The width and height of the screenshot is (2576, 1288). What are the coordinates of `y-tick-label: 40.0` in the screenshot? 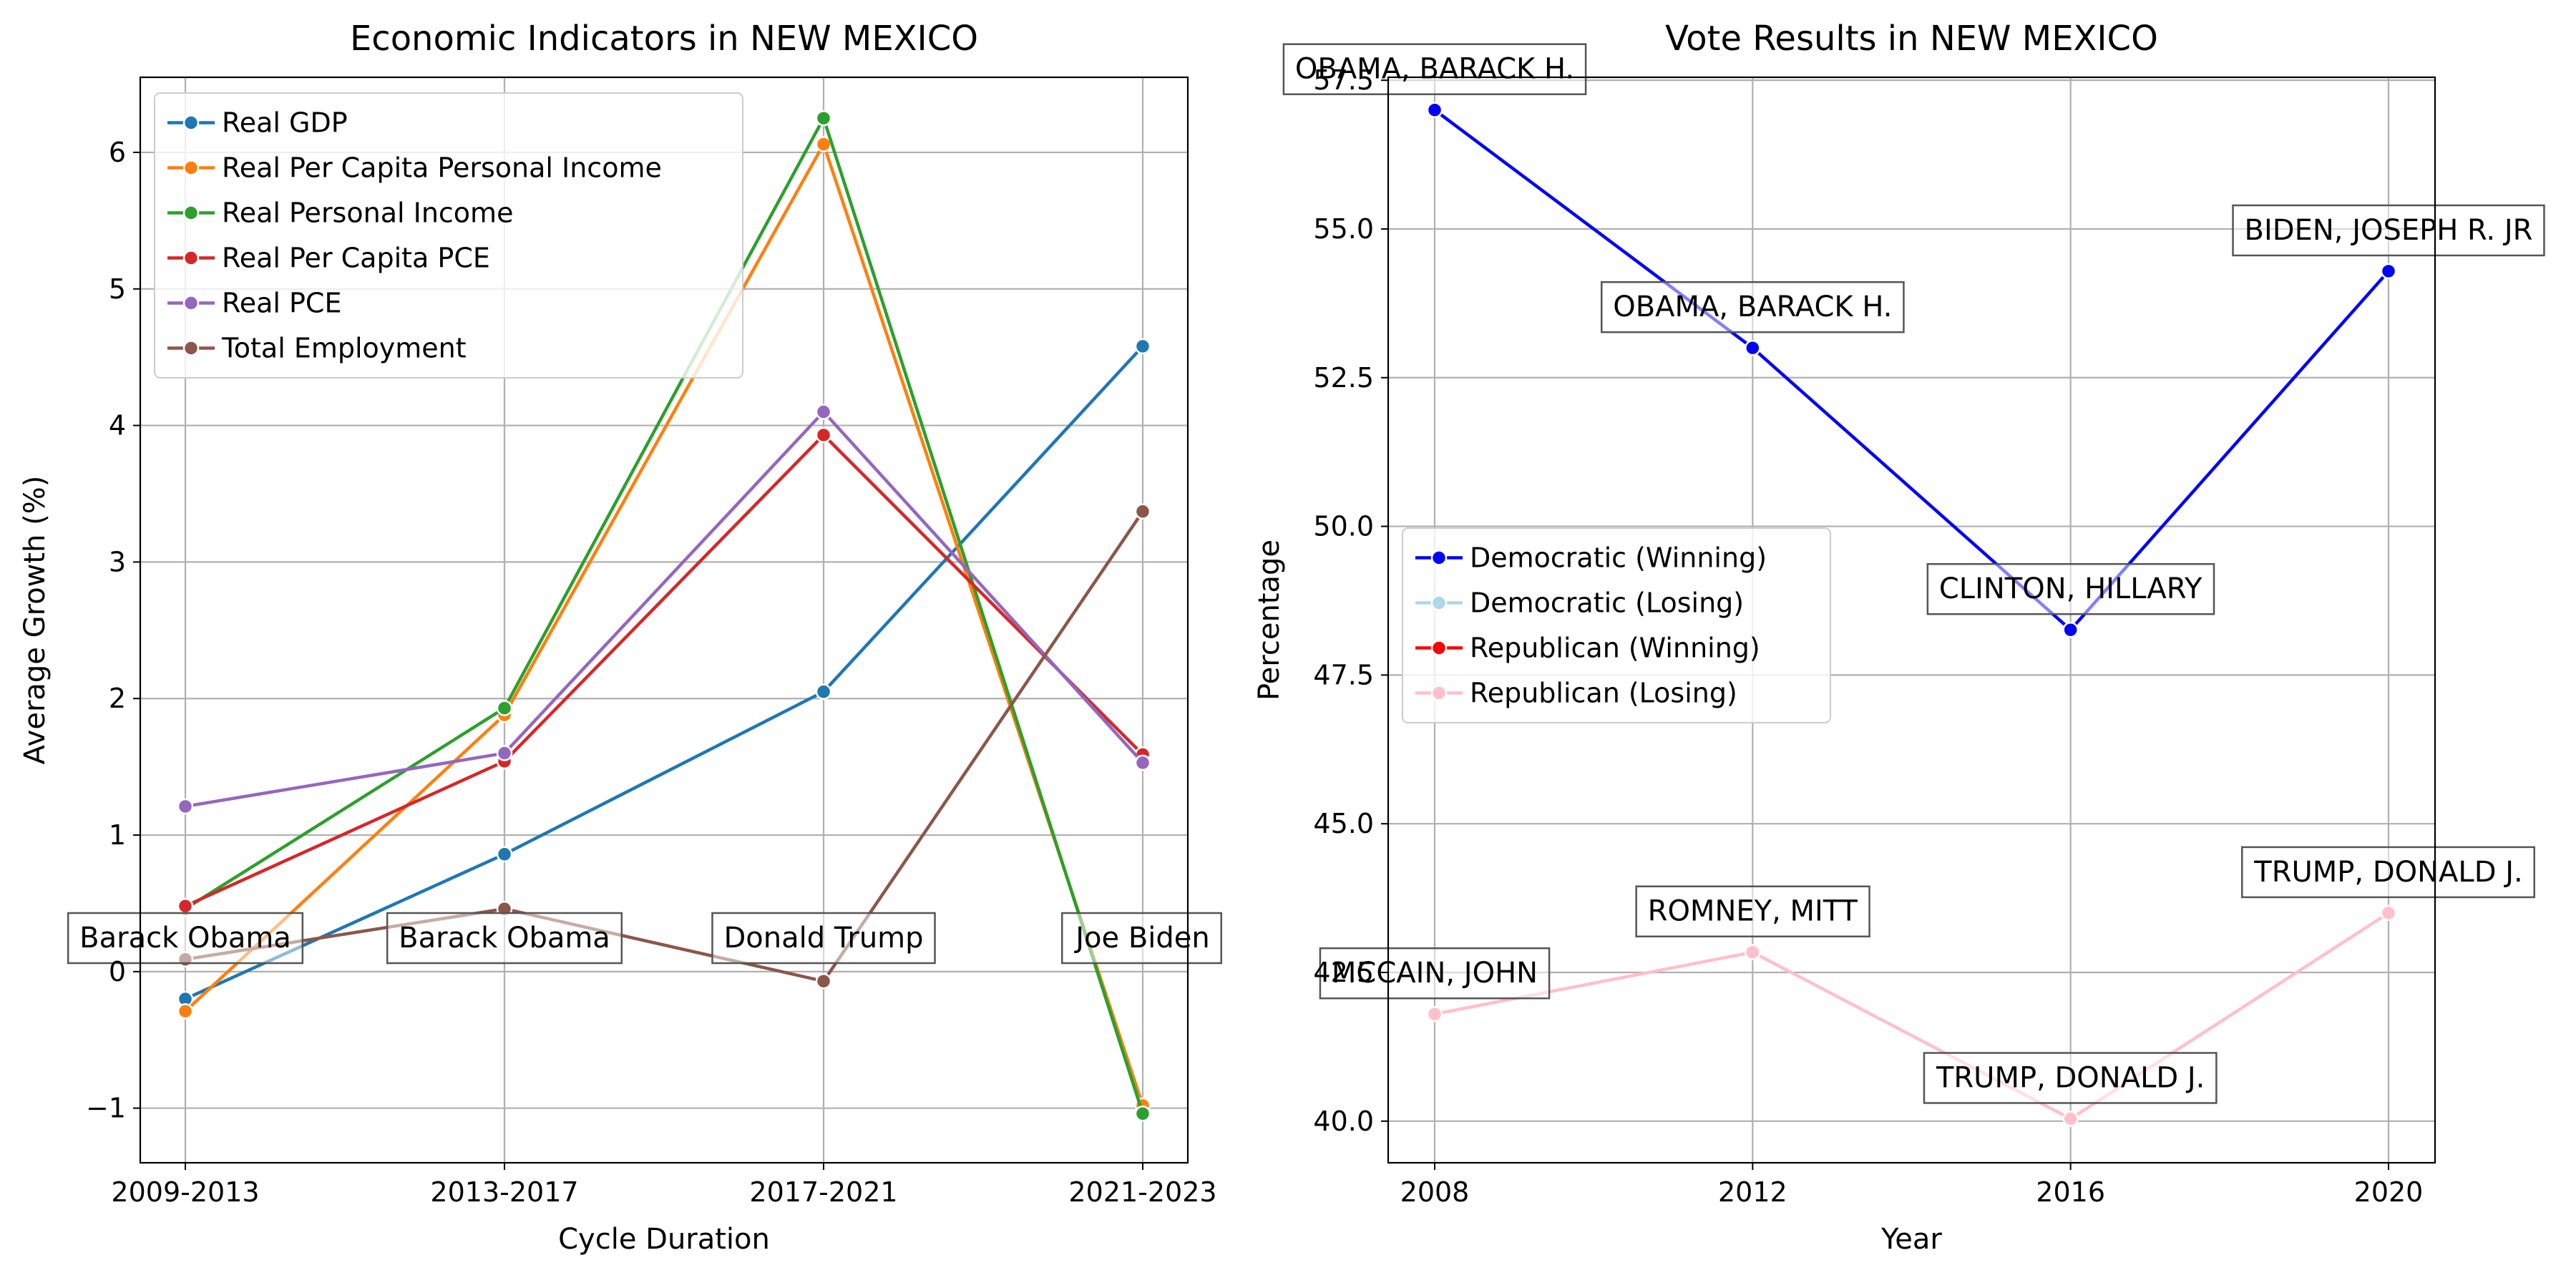 It's located at (1343, 1121).